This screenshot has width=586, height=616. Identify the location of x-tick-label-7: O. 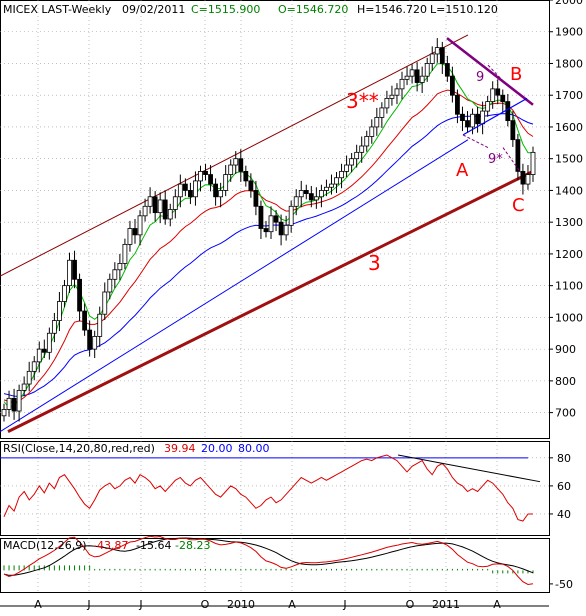
(410, 604).